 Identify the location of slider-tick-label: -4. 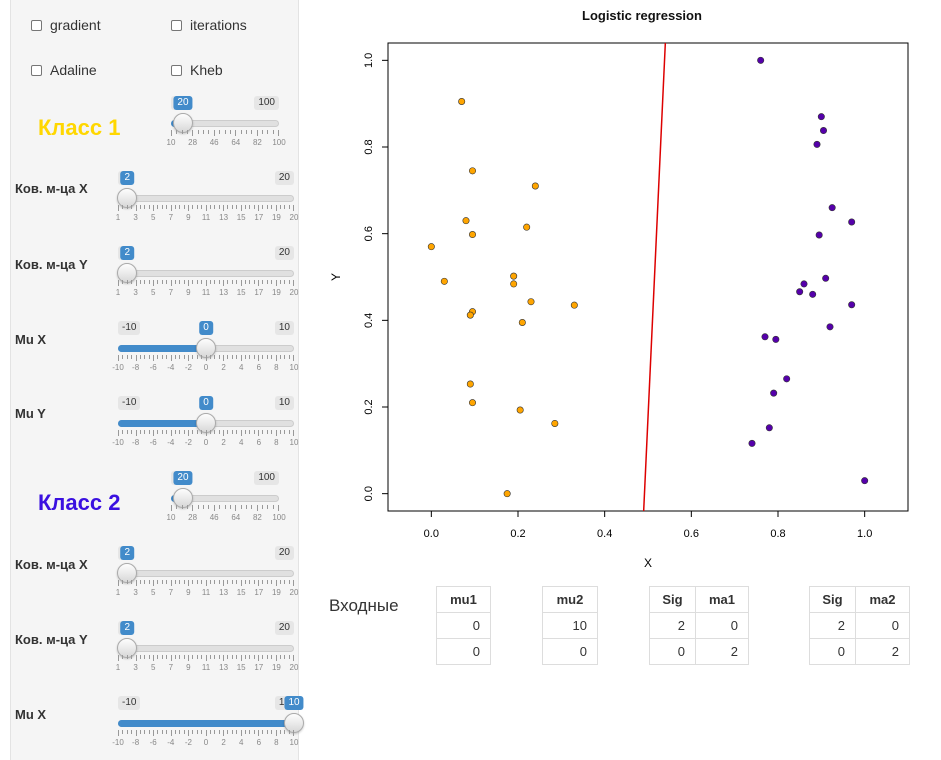
(171, 742).